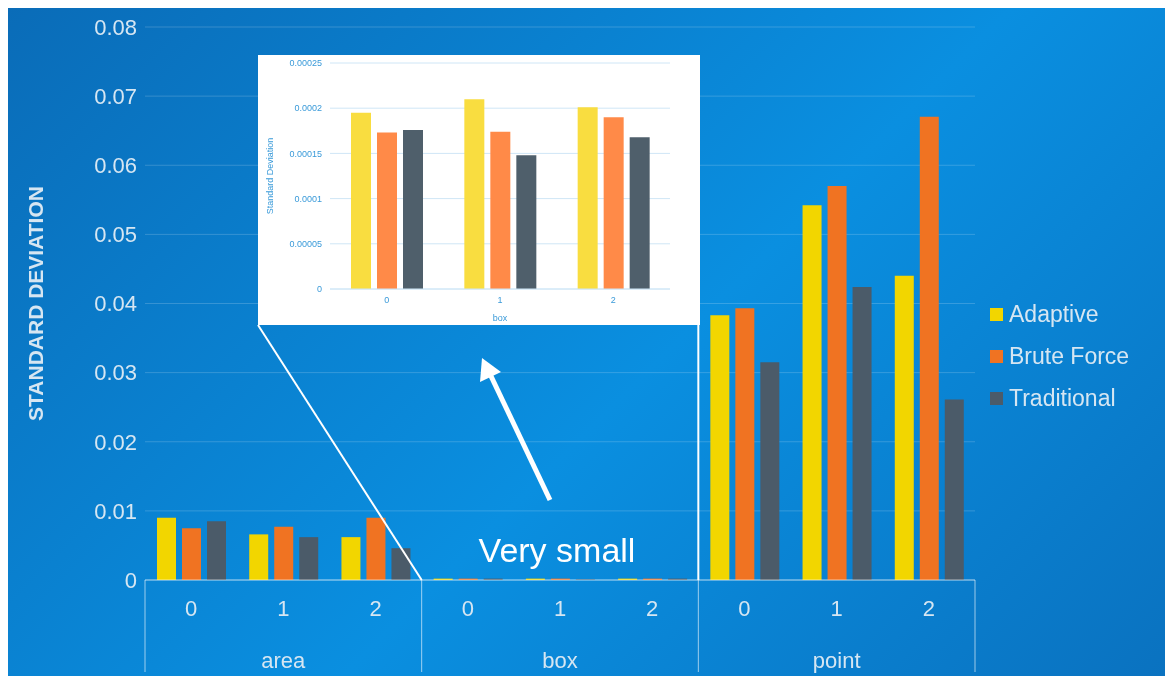 The height and width of the screenshot is (684, 1173). I want to click on y-tick-label: 0.03, so click(115, 373).